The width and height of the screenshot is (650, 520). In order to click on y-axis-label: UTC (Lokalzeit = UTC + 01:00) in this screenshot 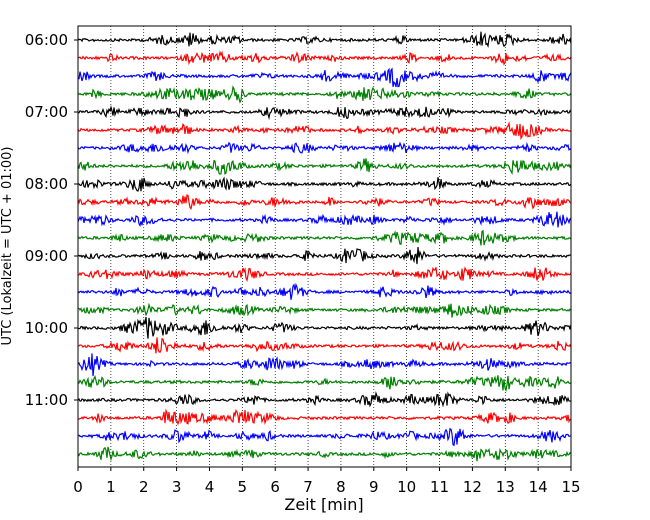, I will do `click(7, 246)`.